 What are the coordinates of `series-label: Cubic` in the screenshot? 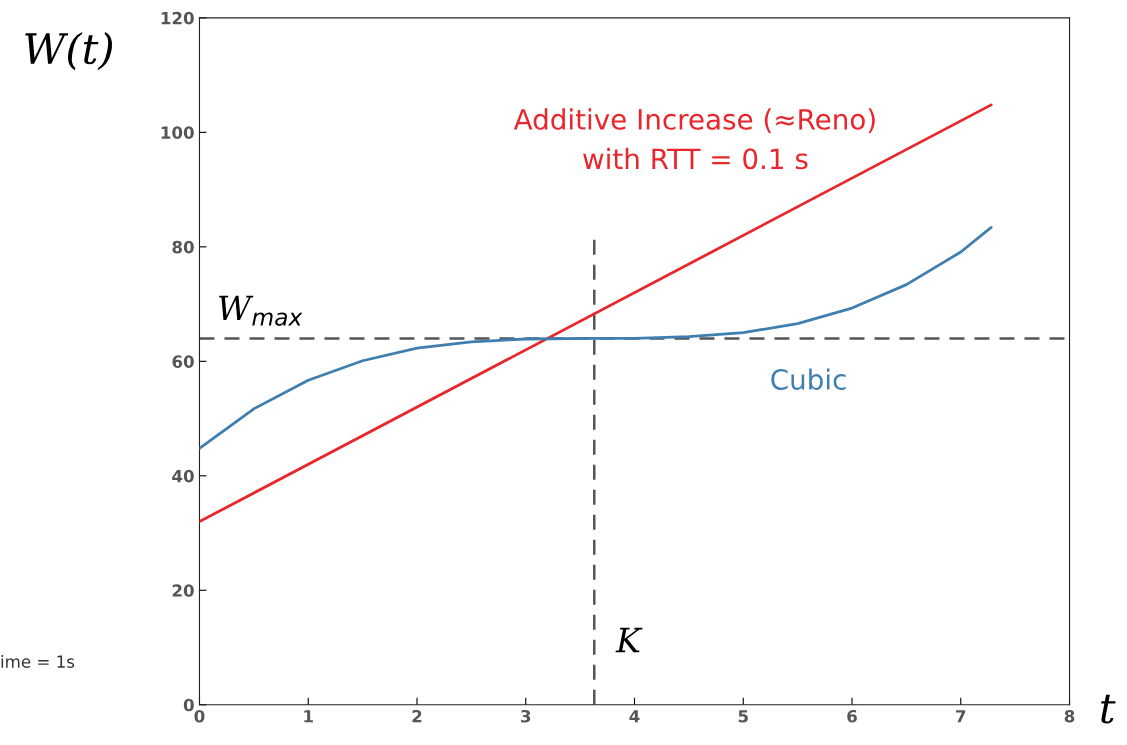 It's located at (808, 379).